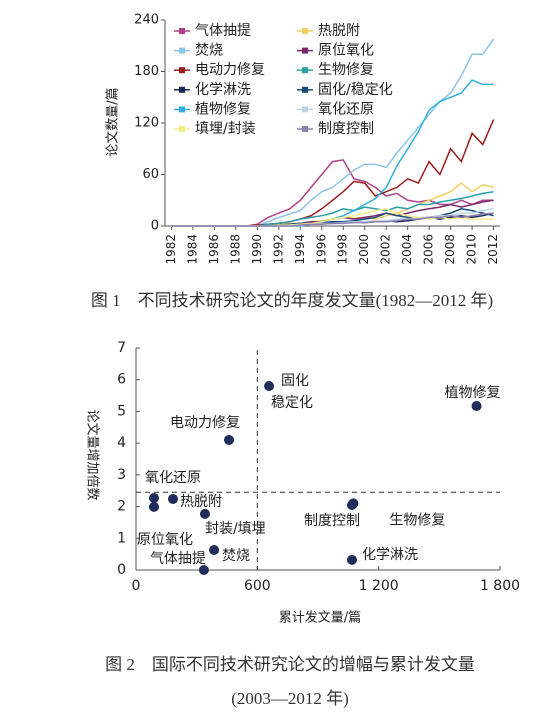 The height and width of the screenshot is (723, 543). Describe the element at coordinates (121, 411) in the screenshot. I see `y-tick-label: 5` at that location.